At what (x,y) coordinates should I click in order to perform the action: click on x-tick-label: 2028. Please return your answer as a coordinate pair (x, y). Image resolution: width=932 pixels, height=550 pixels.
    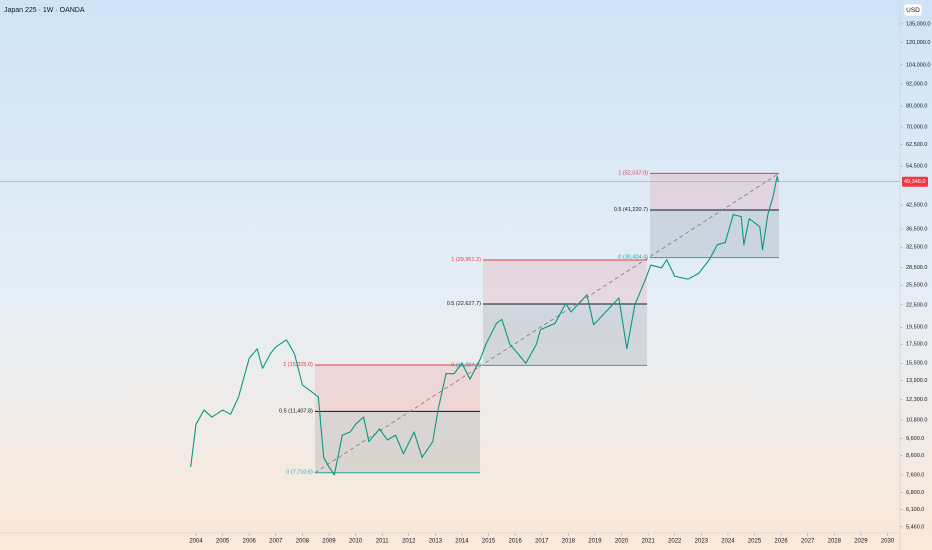
    Looking at the image, I should click on (835, 542).